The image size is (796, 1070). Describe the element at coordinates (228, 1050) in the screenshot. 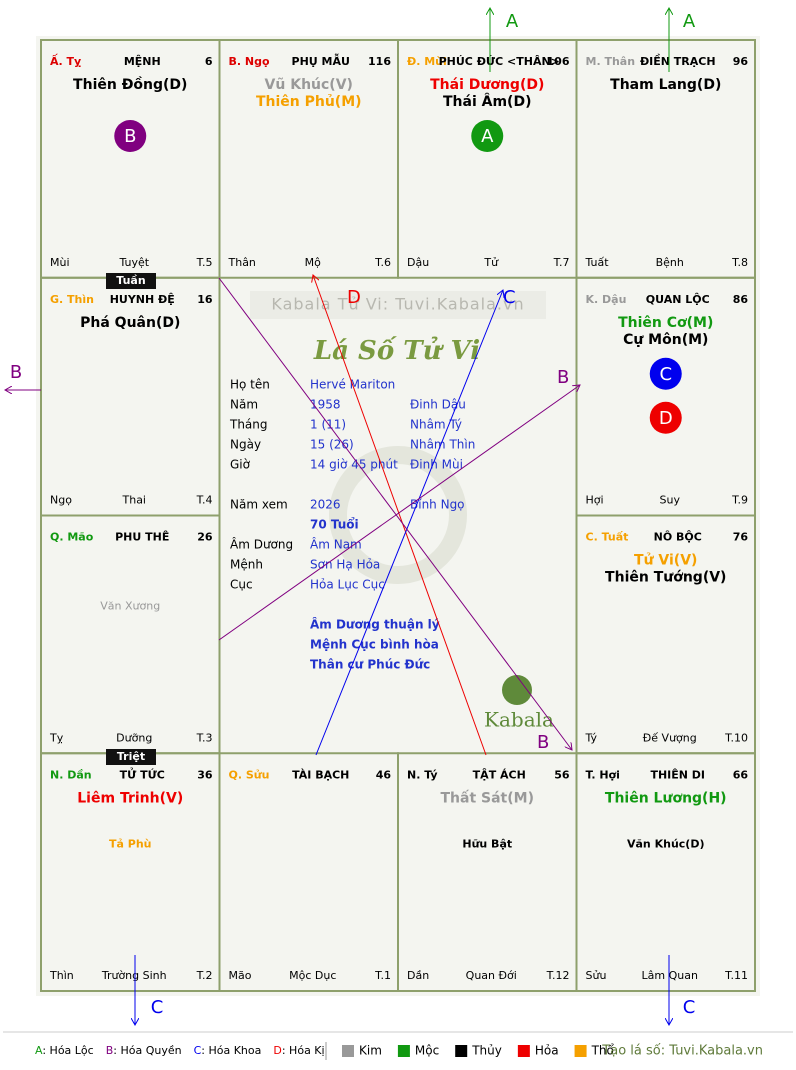

I see `legend-transform: C: Hóa Khoa` at that location.